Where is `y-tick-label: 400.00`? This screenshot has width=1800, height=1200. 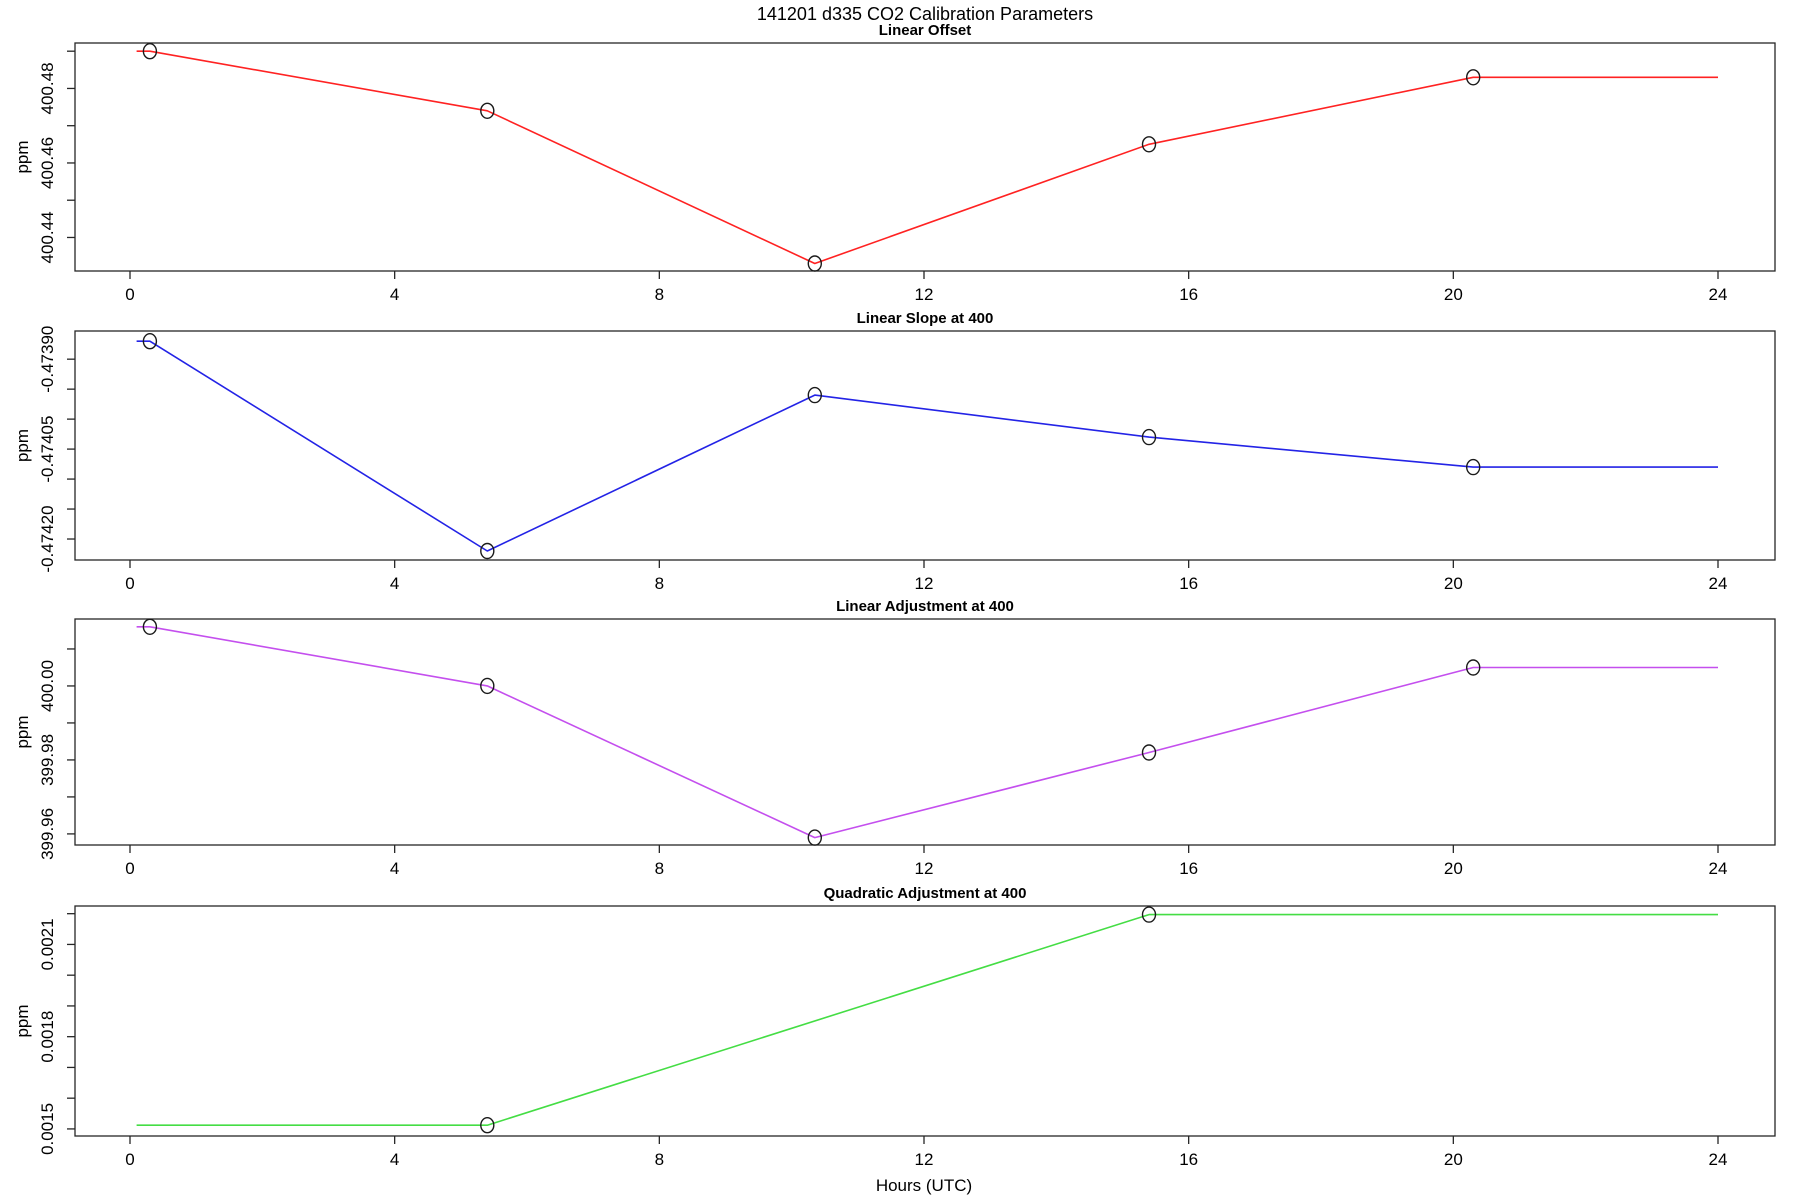
y-tick-label: 400.00 is located at coordinates (47, 686).